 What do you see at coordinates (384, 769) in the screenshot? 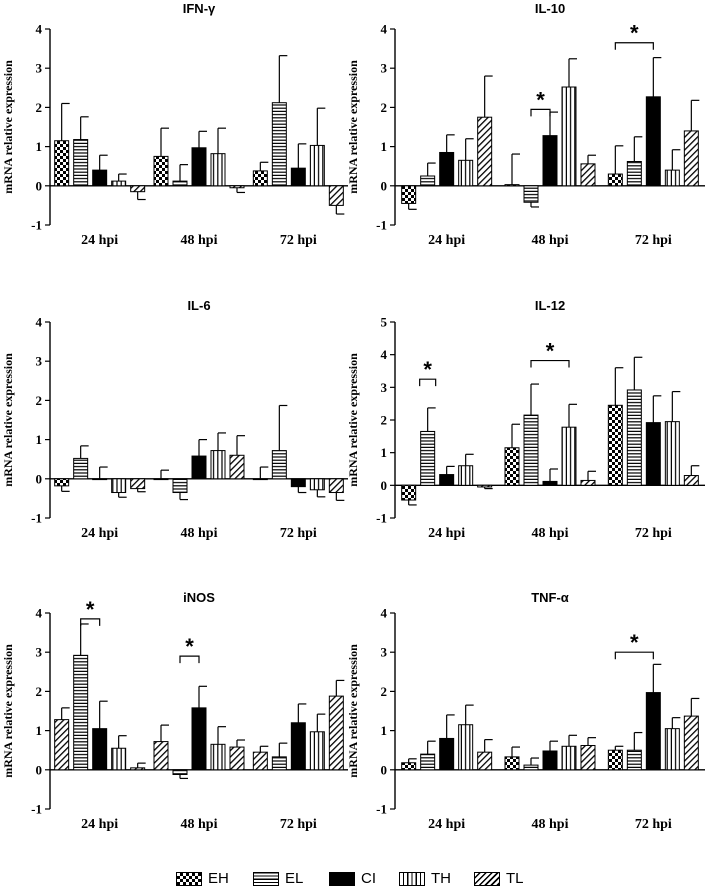
I see `y-tick-label: 0` at bounding box center [384, 769].